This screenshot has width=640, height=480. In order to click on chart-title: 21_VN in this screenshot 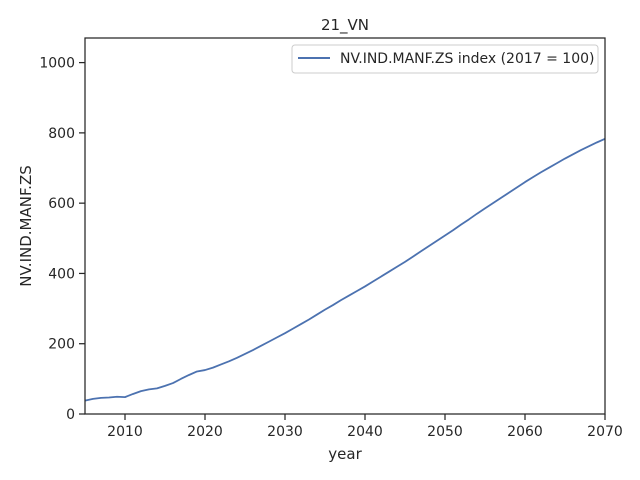, I will do `click(345, 25)`.